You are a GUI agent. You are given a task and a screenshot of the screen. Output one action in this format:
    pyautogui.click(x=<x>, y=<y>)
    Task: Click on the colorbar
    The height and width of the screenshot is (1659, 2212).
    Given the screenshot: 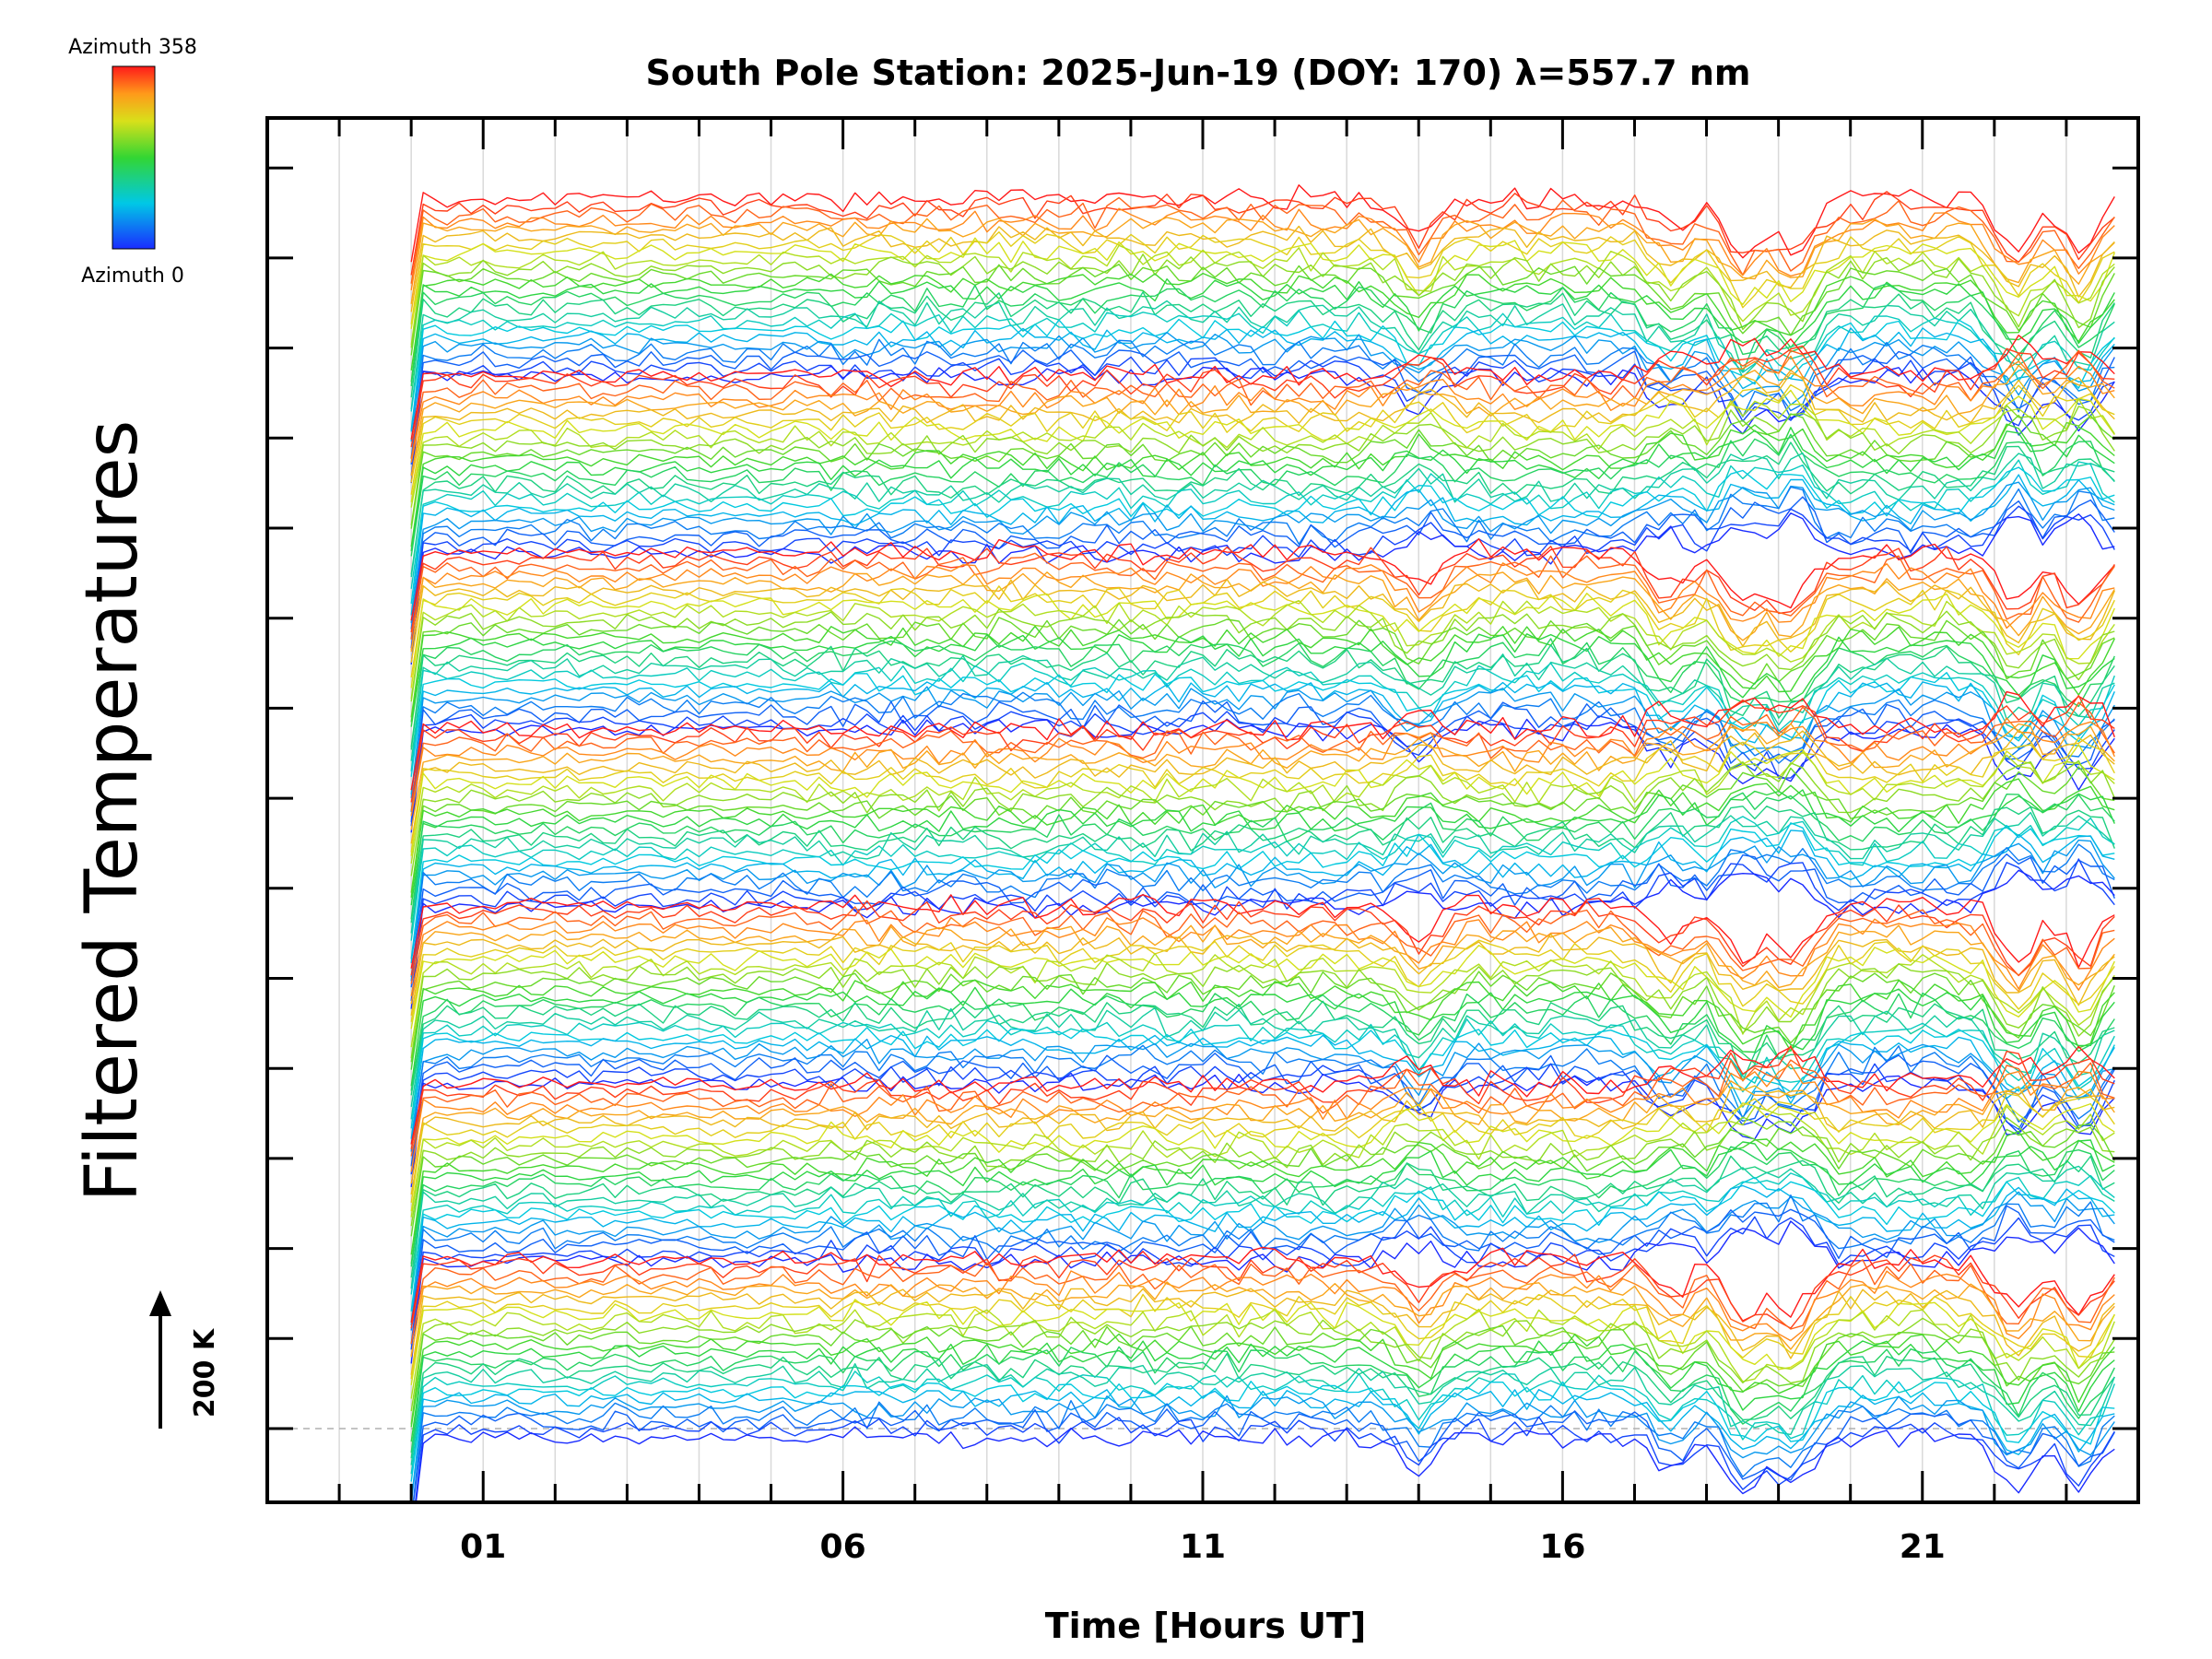 What is the action you would take?
    pyautogui.click(x=134, y=157)
    